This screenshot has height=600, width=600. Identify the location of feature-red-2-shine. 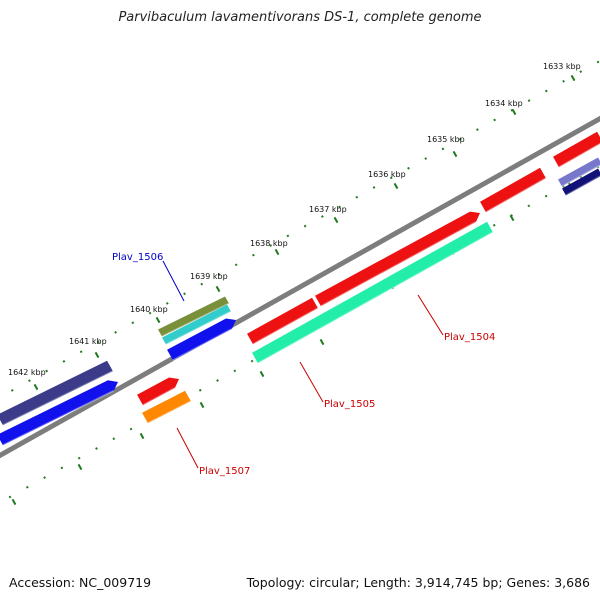
(285, 326).